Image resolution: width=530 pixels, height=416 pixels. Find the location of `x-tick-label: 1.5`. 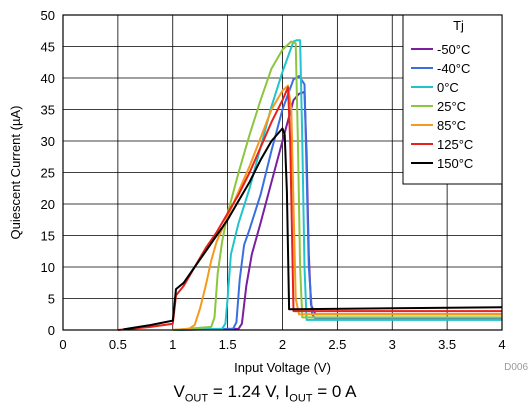

x-tick-label: 1.5 is located at coordinates (228, 344).